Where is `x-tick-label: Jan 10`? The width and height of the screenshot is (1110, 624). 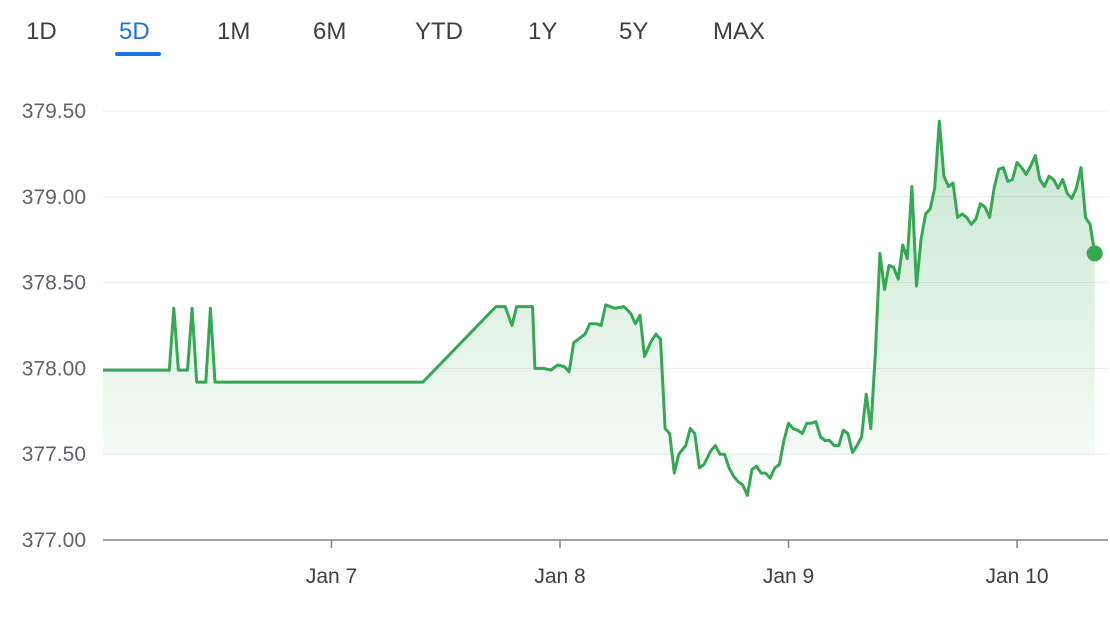 x-tick-label: Jan 10 is located at coordinates (1016, 576).